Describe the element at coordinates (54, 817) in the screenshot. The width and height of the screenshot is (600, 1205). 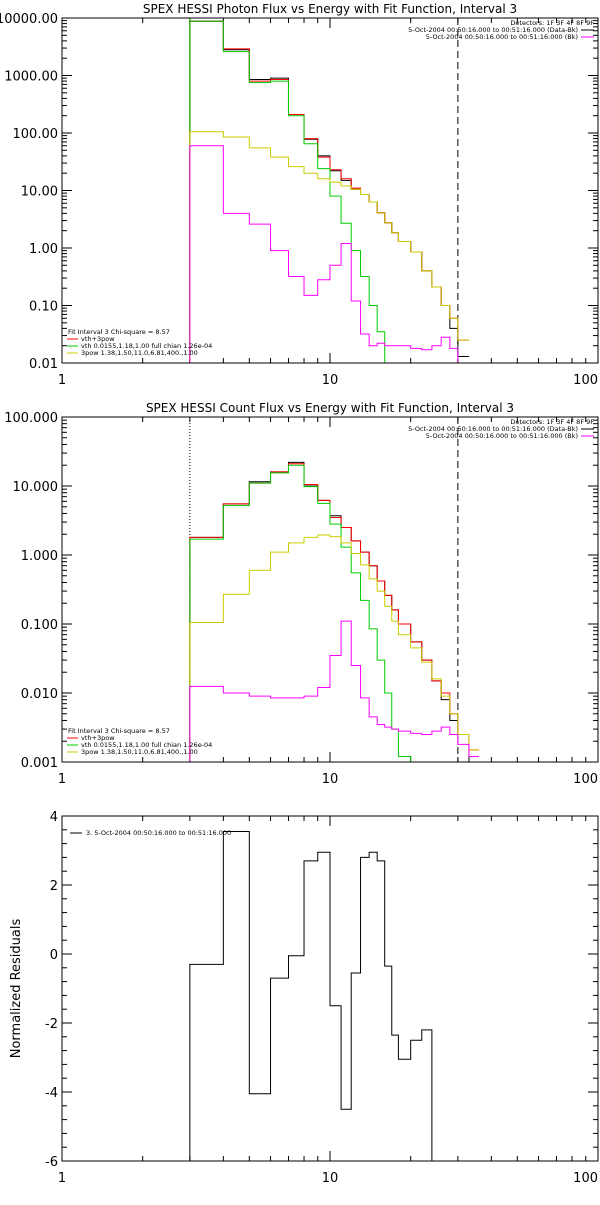
I see `y-tick-label: 4` at that location.